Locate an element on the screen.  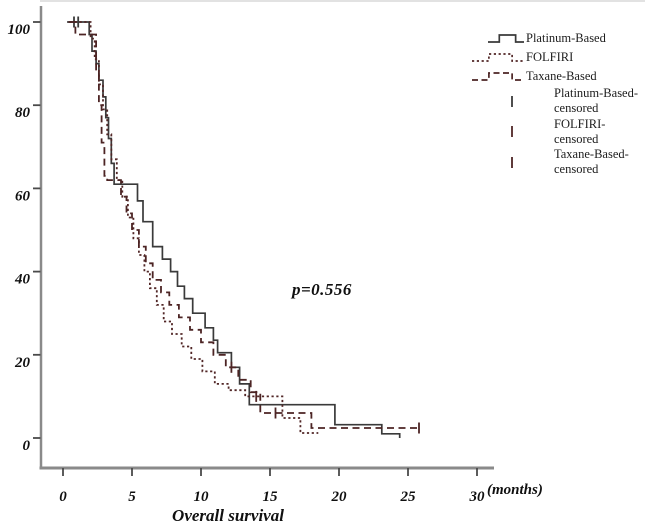
x-tick-label: 15 is located at coordinates (271, 497).